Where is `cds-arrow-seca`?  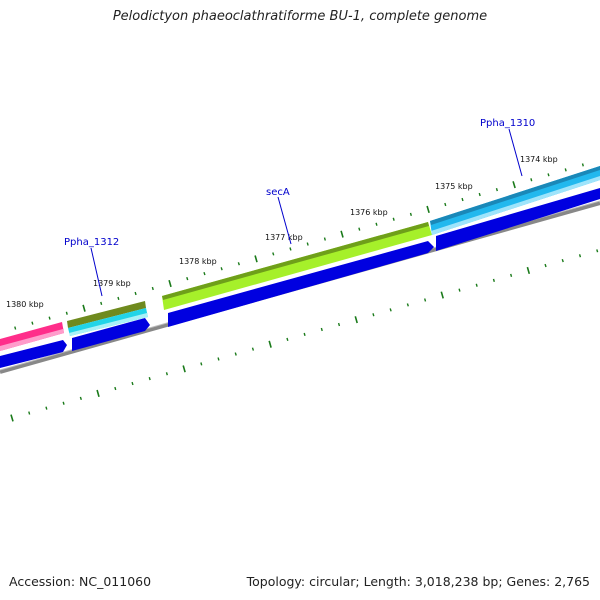
cds-arrow-seca is located at coordinates (301, 284).